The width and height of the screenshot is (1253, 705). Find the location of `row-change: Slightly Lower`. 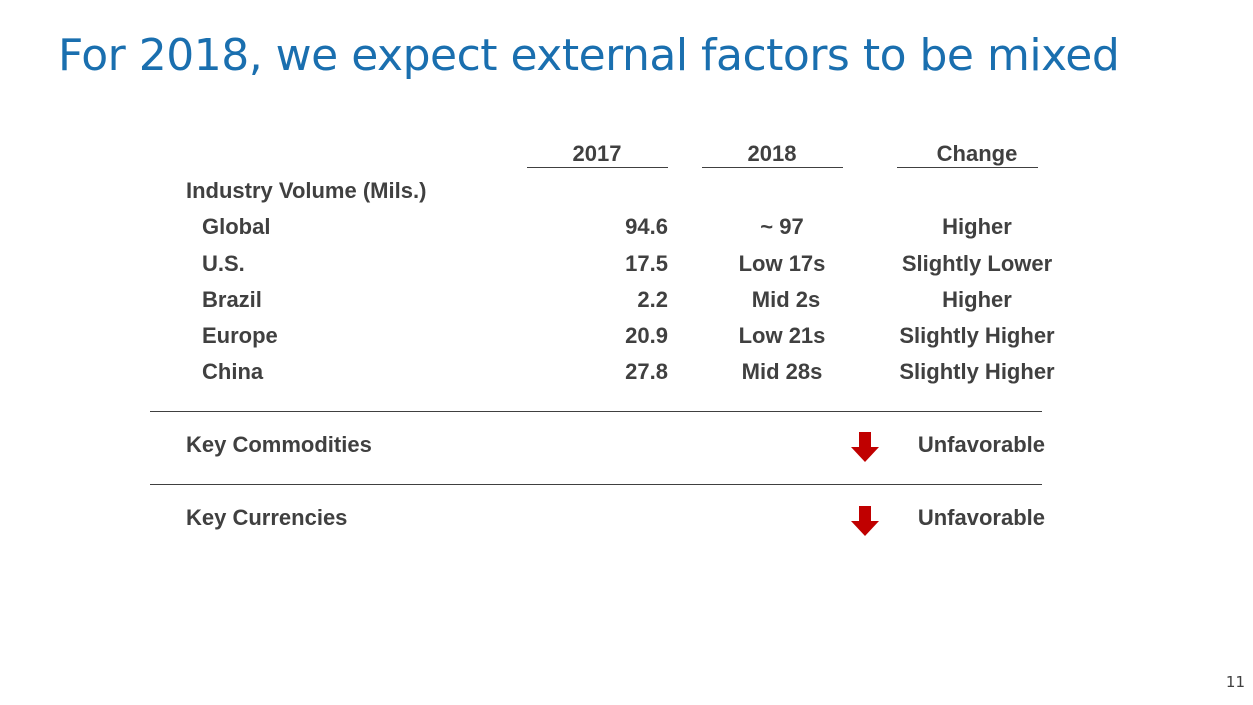

row-change: Slightly Lower is located at coordinates (977, 263).